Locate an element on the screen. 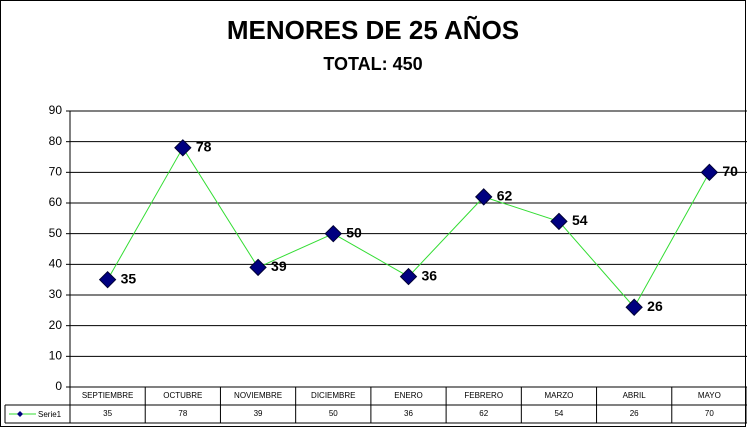 This screenshot has height=428, width=747. y-tick-label: 40 is located at coordinates (56, 264).